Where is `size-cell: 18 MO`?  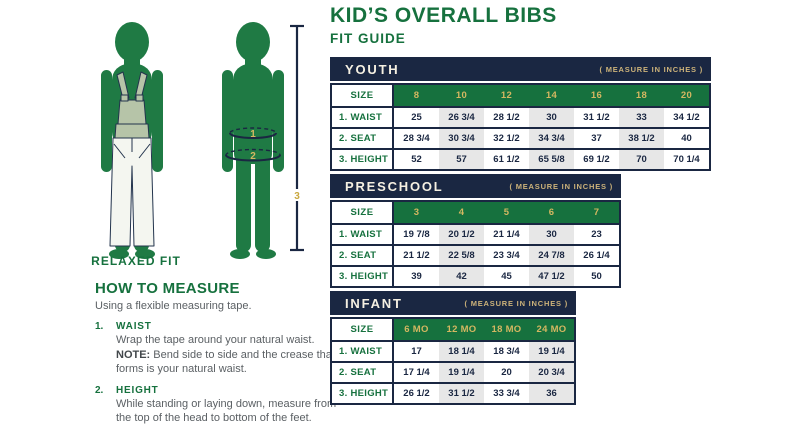
size-cell: 18 MO is located at coordinates (506, 329).